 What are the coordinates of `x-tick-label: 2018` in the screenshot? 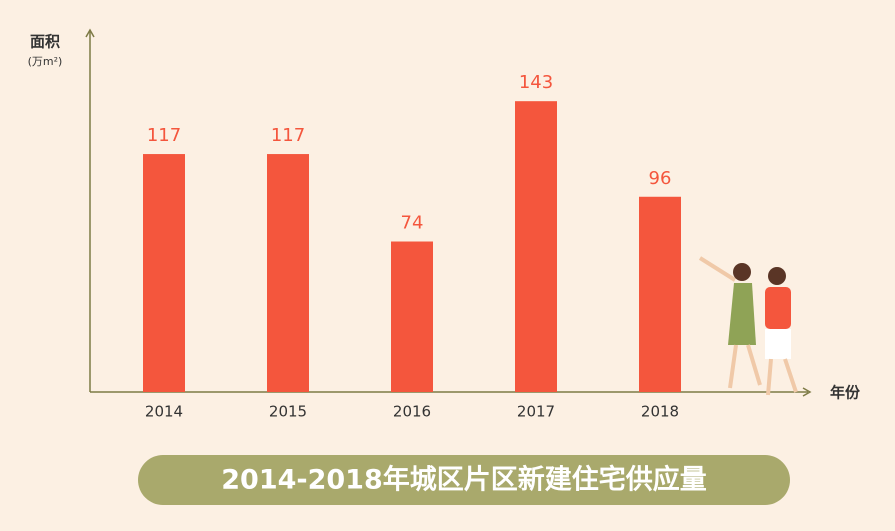 It's located at (660, 412).